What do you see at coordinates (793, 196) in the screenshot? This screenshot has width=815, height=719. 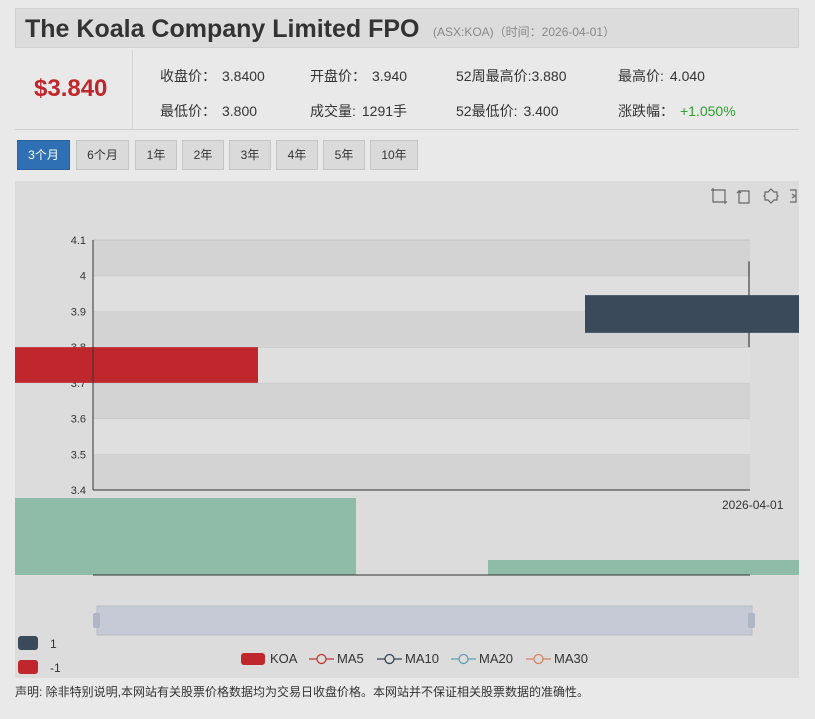 I see `save-image-icon` at bounding box center [793, 196].